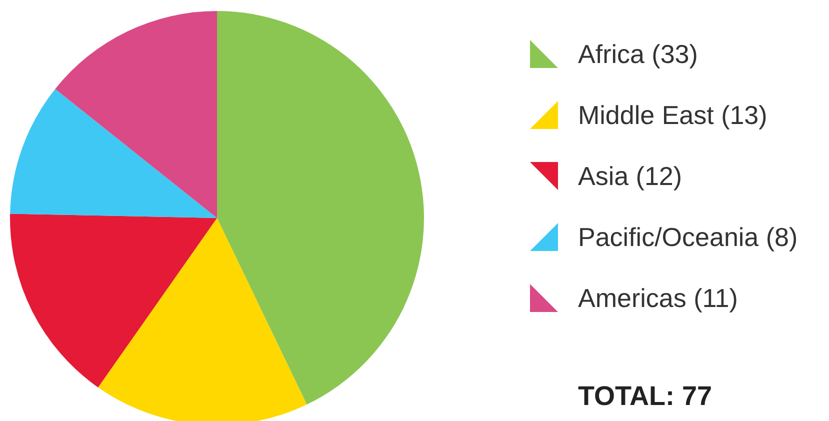 The height and width of the screenshot is (421, 829). I want to click on legend-label: Middle East (13), so click(673, 115).